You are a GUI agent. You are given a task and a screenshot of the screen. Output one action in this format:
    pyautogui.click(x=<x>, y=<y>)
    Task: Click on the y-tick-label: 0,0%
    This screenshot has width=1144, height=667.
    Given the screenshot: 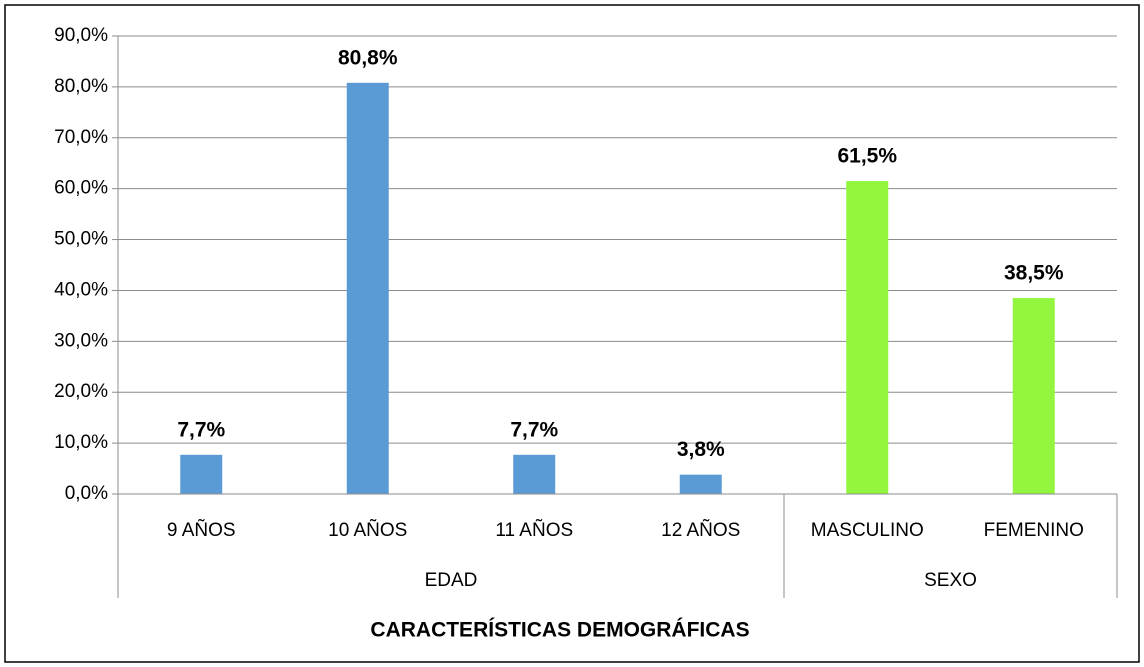 What is the action you would take?
    pyautogui.click(x=86, y=493)
    